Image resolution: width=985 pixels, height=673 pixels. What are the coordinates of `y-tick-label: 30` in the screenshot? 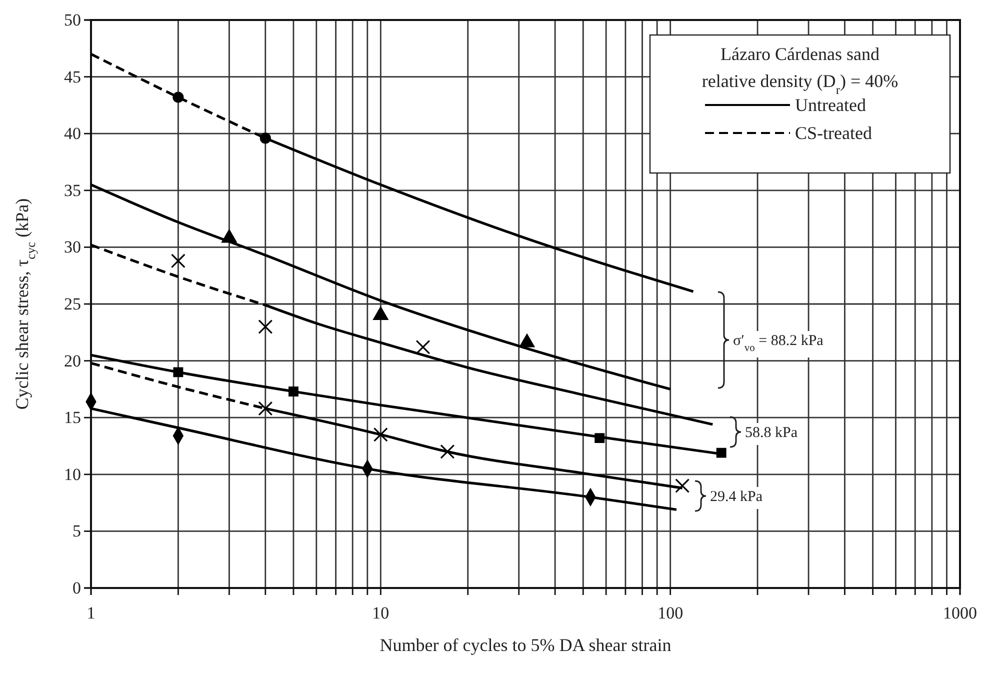 It's located at (72, 247).